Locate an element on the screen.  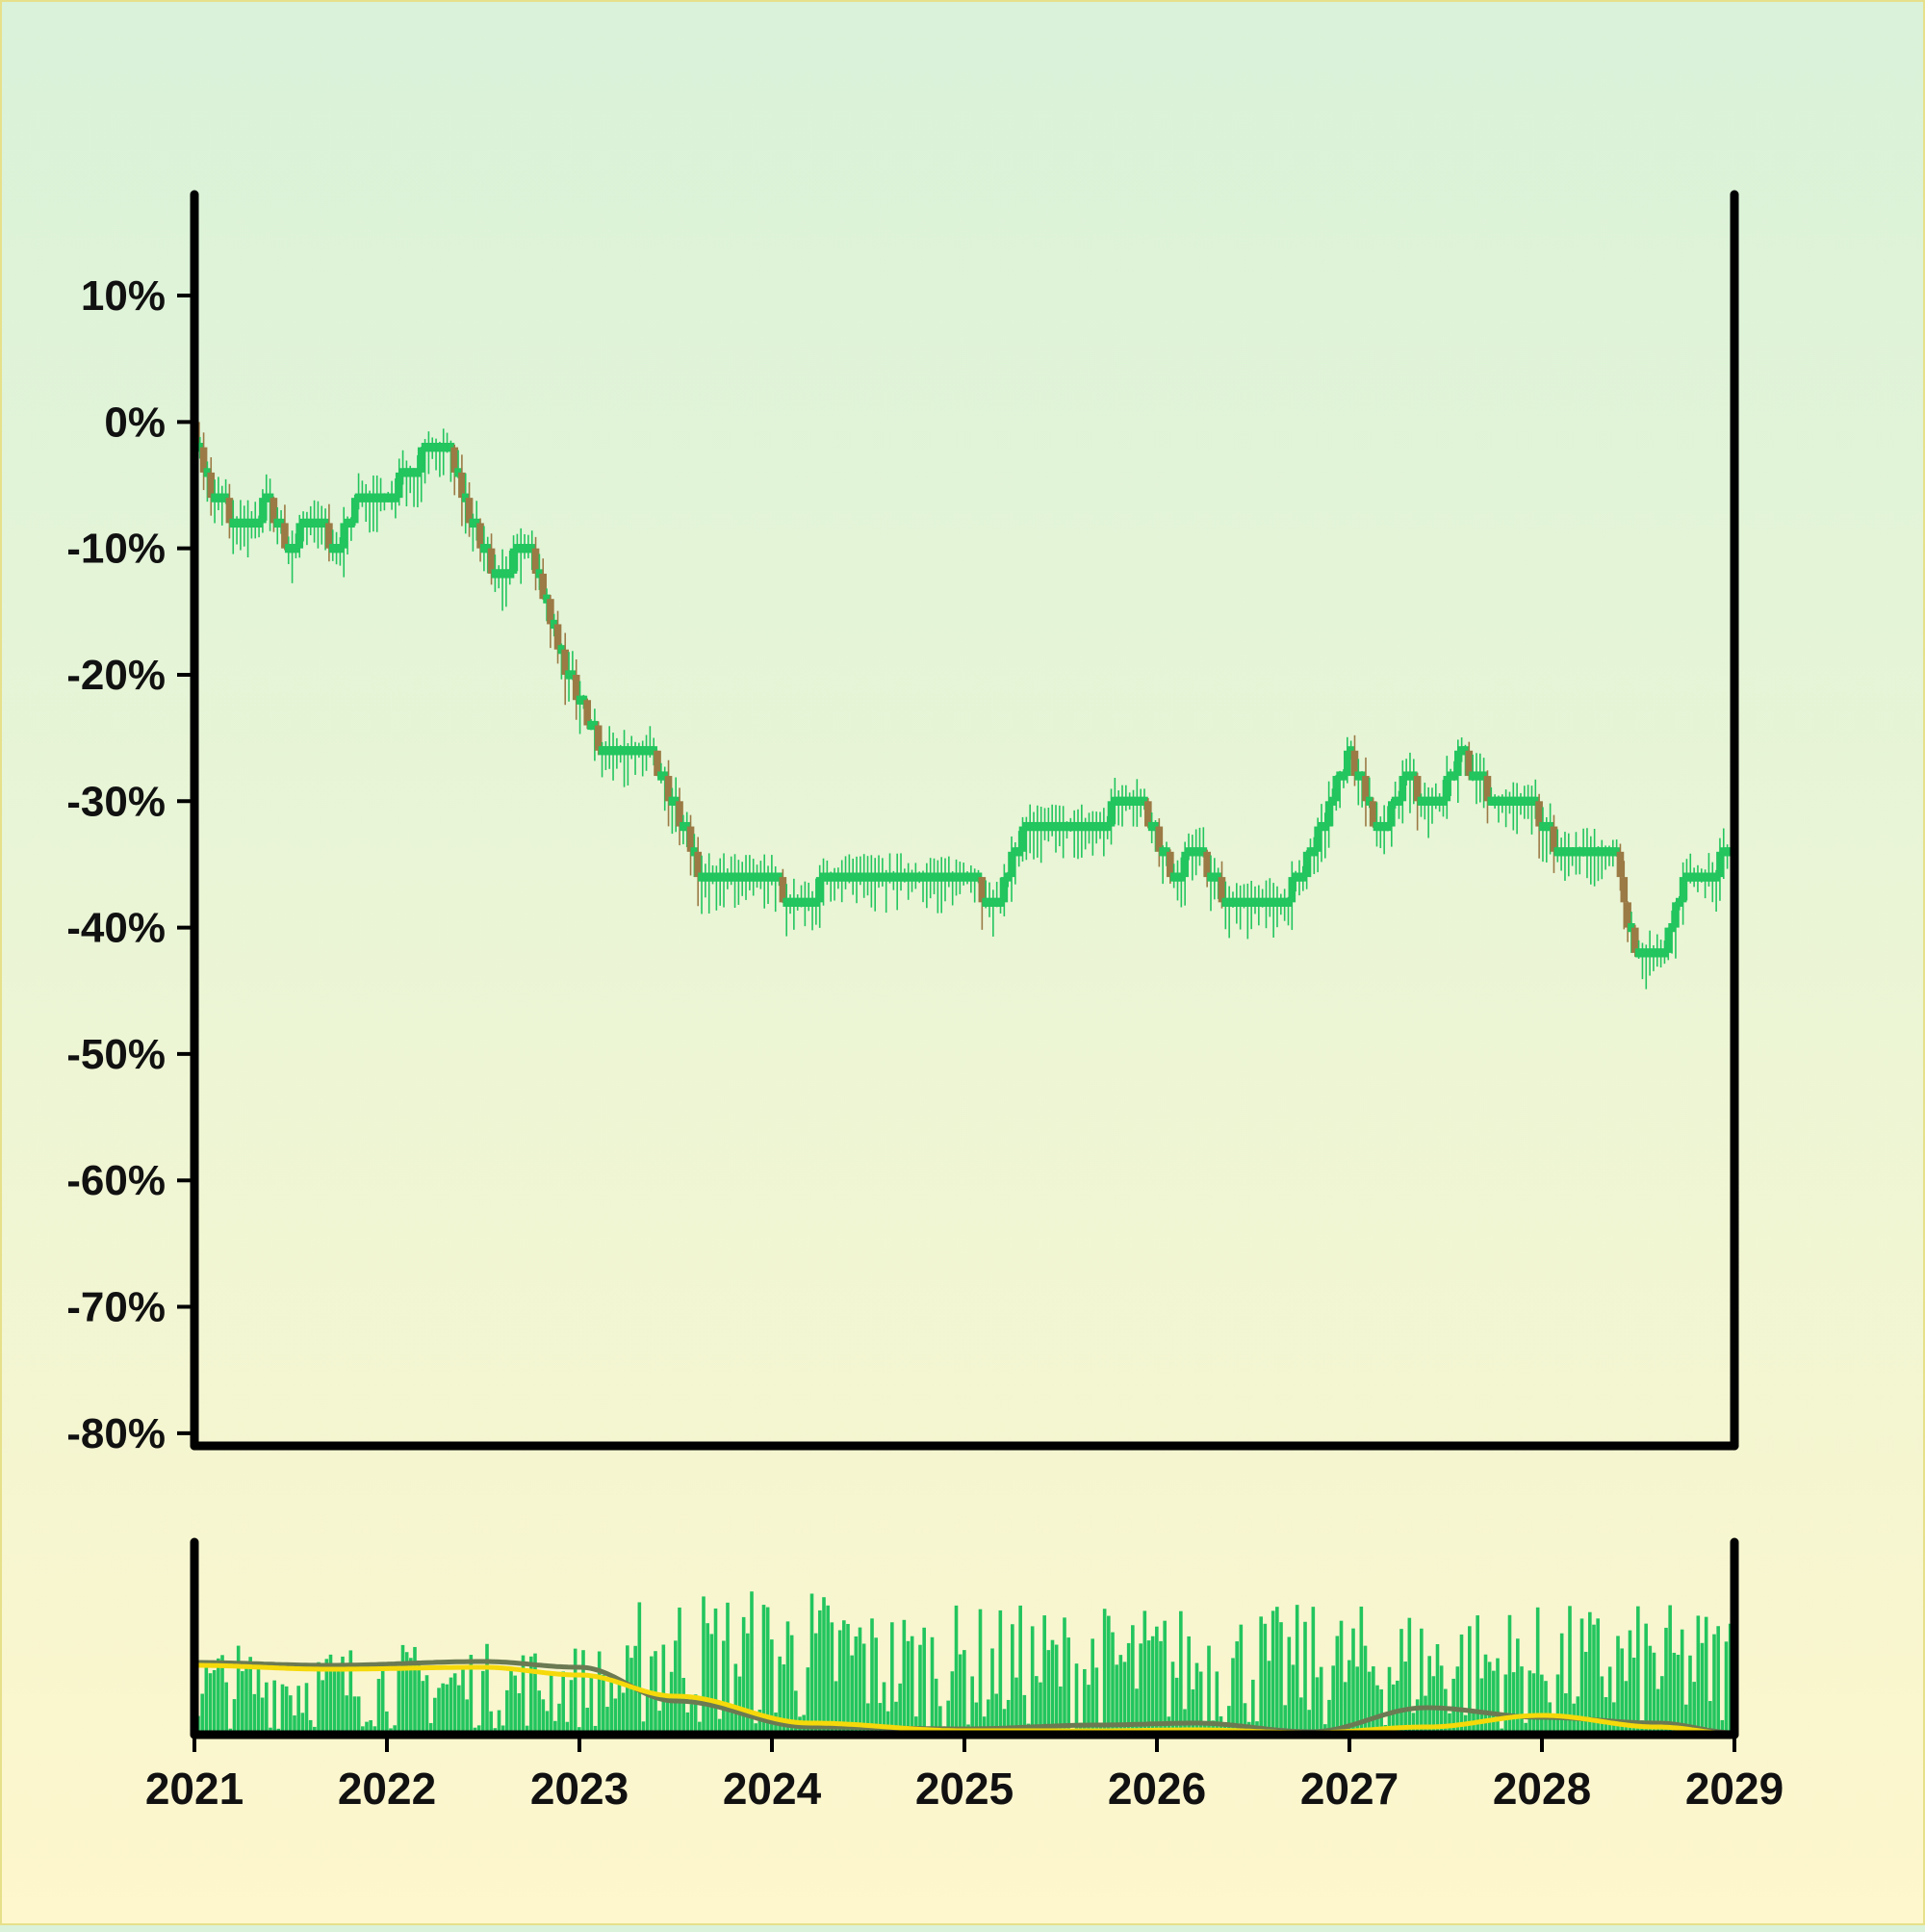
y-tick-label-3: -20% is located at coordinates (116, 675).